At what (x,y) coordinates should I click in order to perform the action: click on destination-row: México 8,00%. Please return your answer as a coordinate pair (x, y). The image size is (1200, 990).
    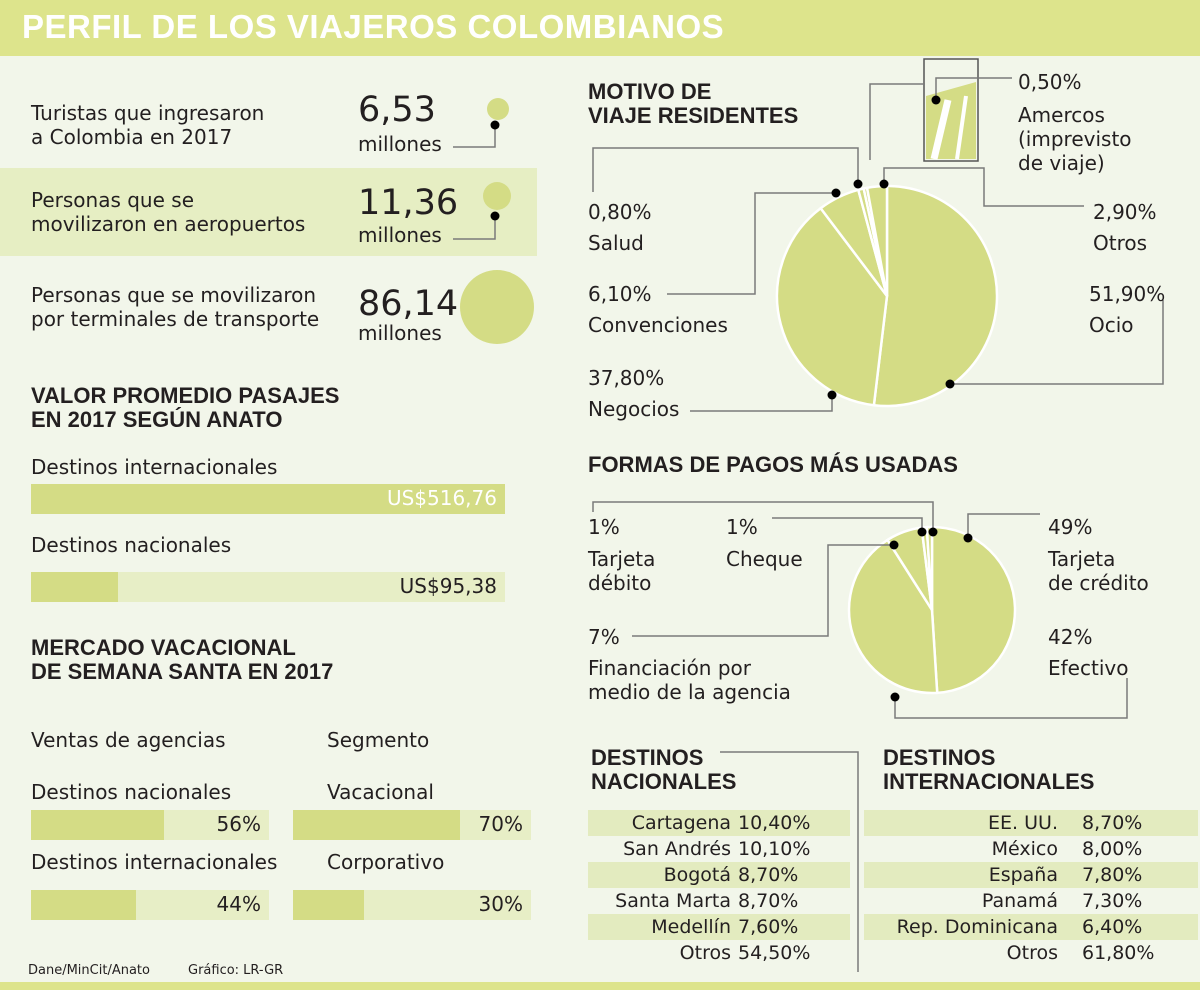
    Looking at the image, I should click on (1031, 849).